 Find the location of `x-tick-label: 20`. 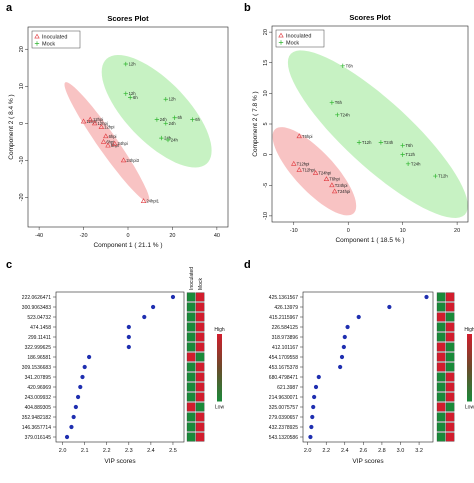

x-tick-label: 20 is located at coordinates (457, 231).